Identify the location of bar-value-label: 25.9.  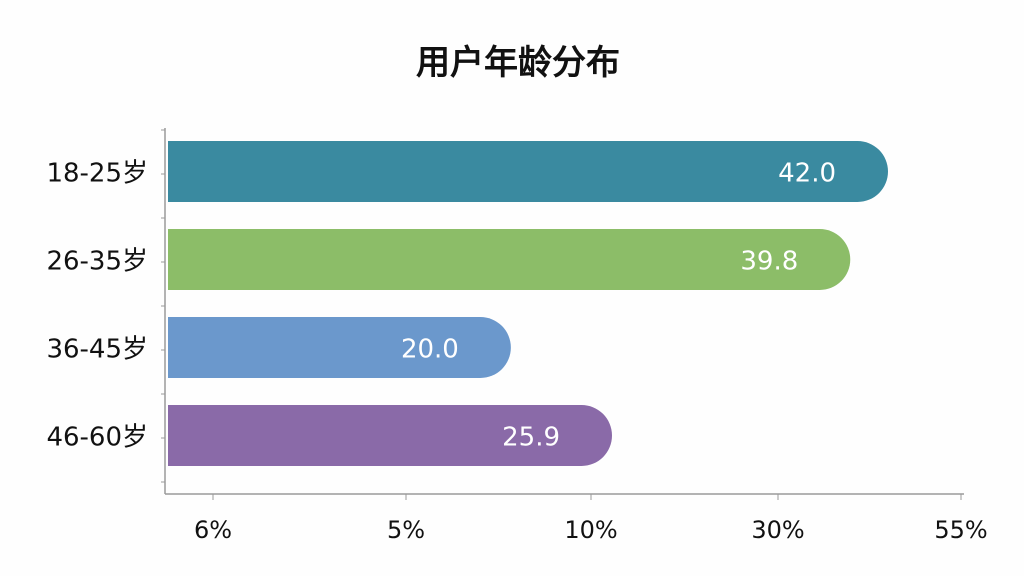
(531, 438).